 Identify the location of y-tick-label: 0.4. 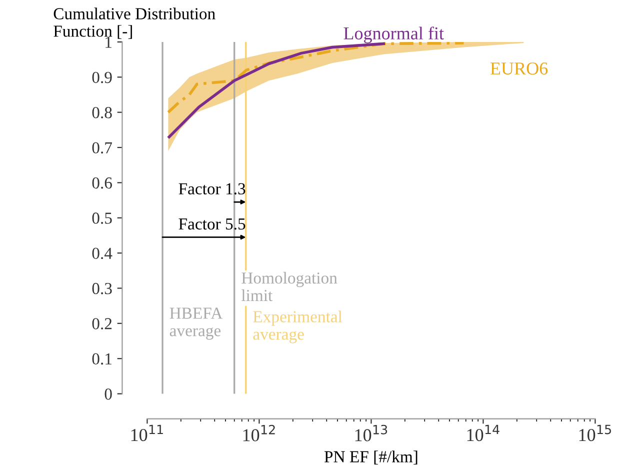
(102, 254).